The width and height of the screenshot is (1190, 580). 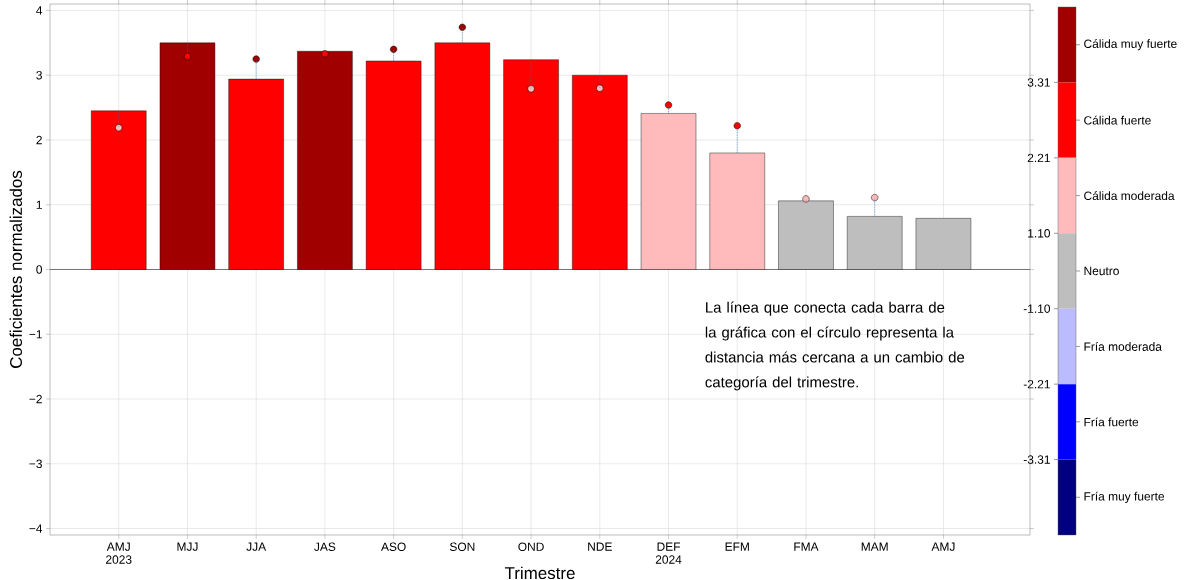 I want to click on annotation: -2.21, so click(x=1036, y=384).